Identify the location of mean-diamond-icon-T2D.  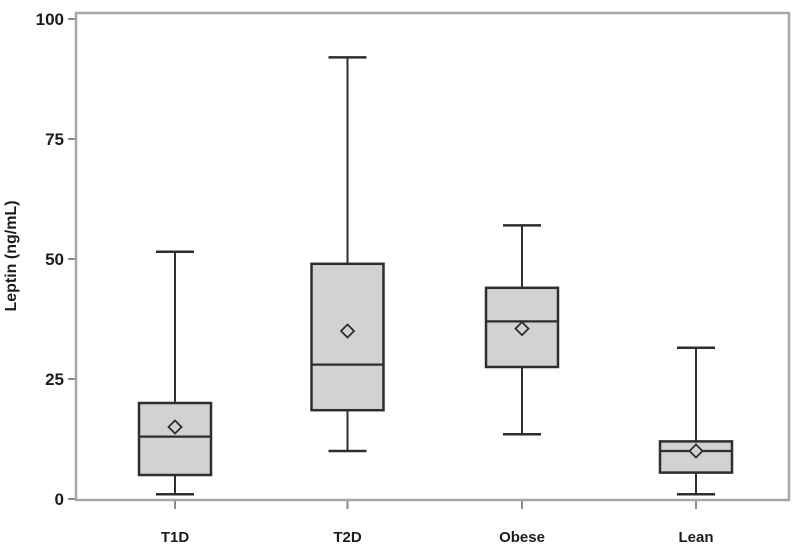
(347, 331).